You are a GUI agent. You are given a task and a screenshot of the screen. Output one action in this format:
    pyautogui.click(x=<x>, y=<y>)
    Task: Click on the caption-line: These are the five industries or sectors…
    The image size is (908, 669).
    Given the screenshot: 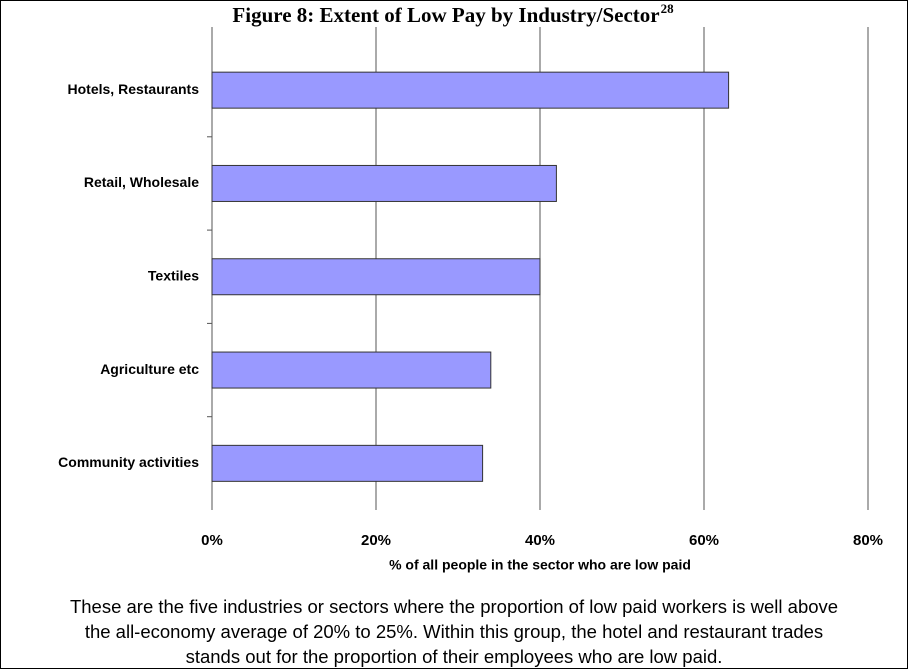 What is the action you would take?
    pyautogui.click(x=454, y=606)
    